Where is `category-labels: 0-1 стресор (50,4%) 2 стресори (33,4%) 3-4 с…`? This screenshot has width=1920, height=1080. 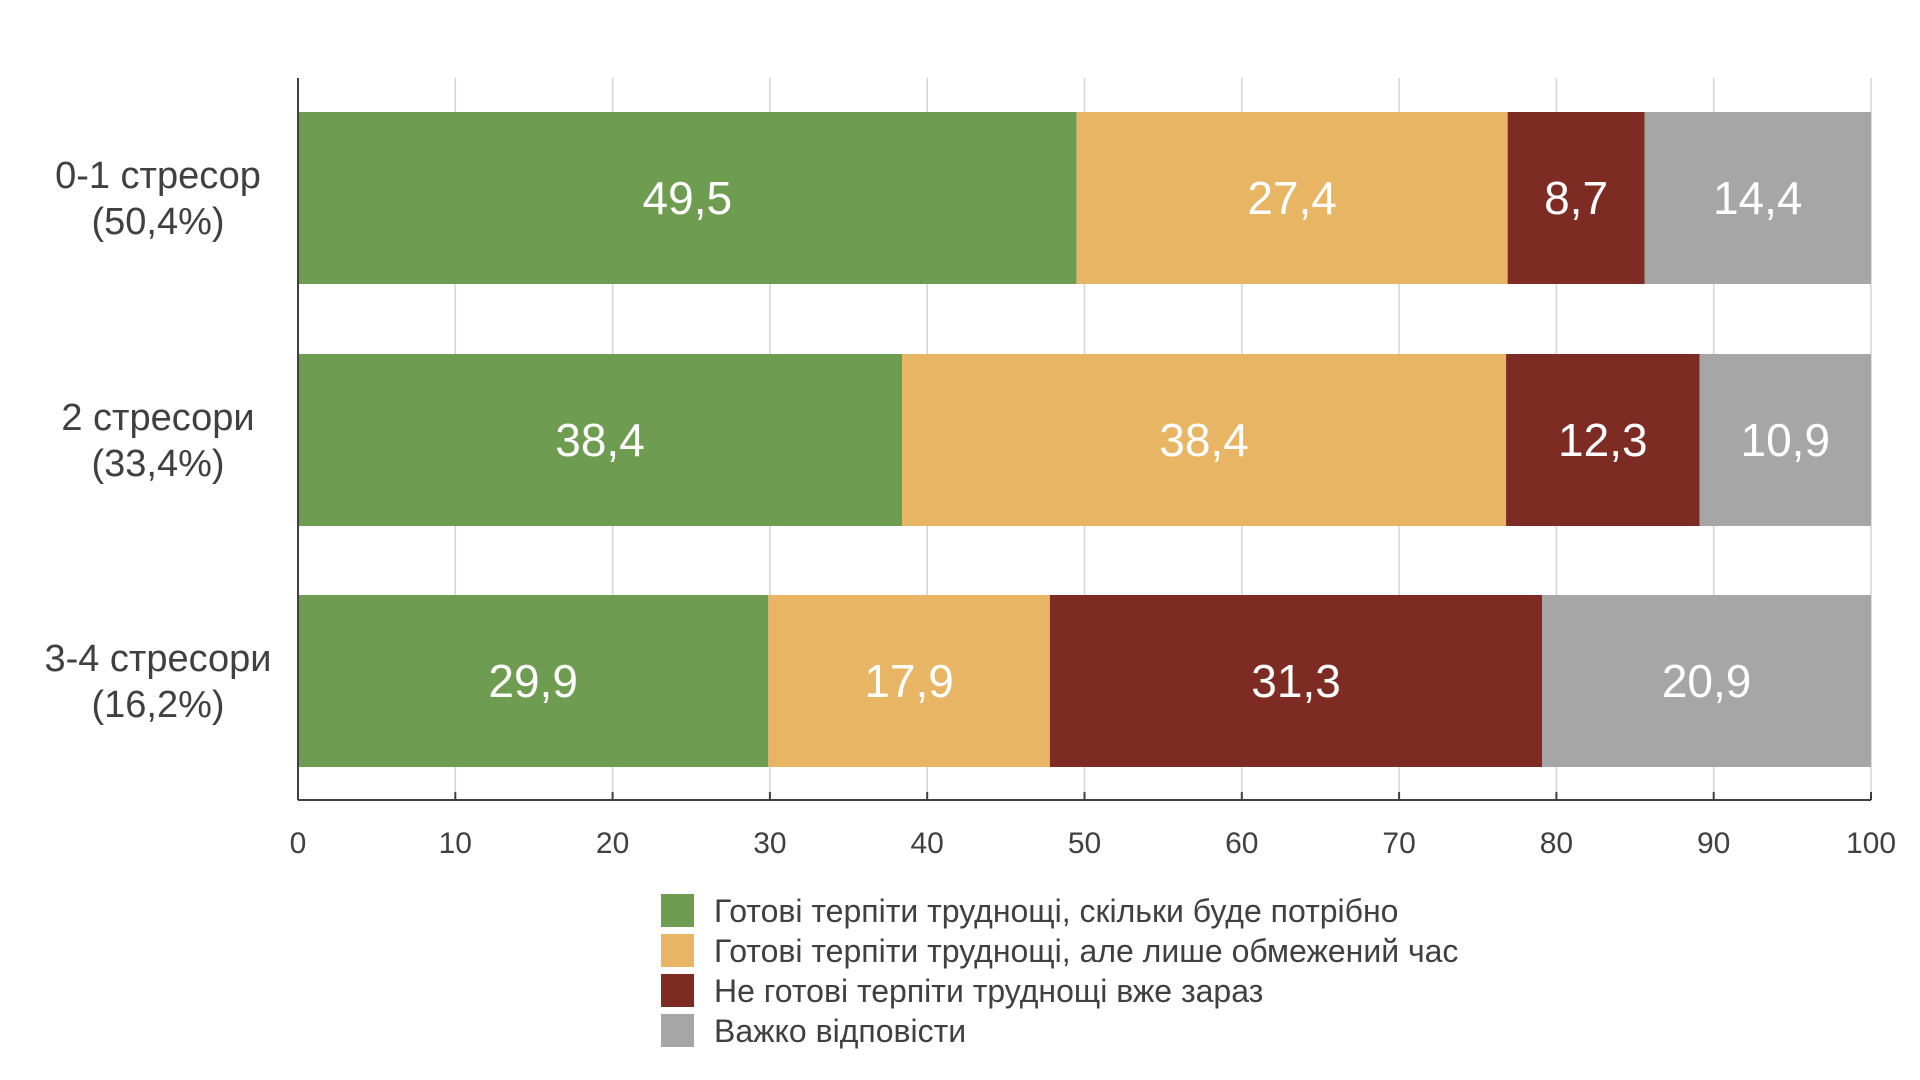
category-labels: 0-1 стресор (50,4%) 2 стресори (33,4%) 3-4 с… is located at coordinates (157, 440).